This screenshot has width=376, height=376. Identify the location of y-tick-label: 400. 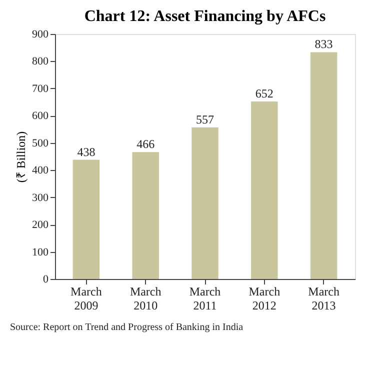
(40, 170).